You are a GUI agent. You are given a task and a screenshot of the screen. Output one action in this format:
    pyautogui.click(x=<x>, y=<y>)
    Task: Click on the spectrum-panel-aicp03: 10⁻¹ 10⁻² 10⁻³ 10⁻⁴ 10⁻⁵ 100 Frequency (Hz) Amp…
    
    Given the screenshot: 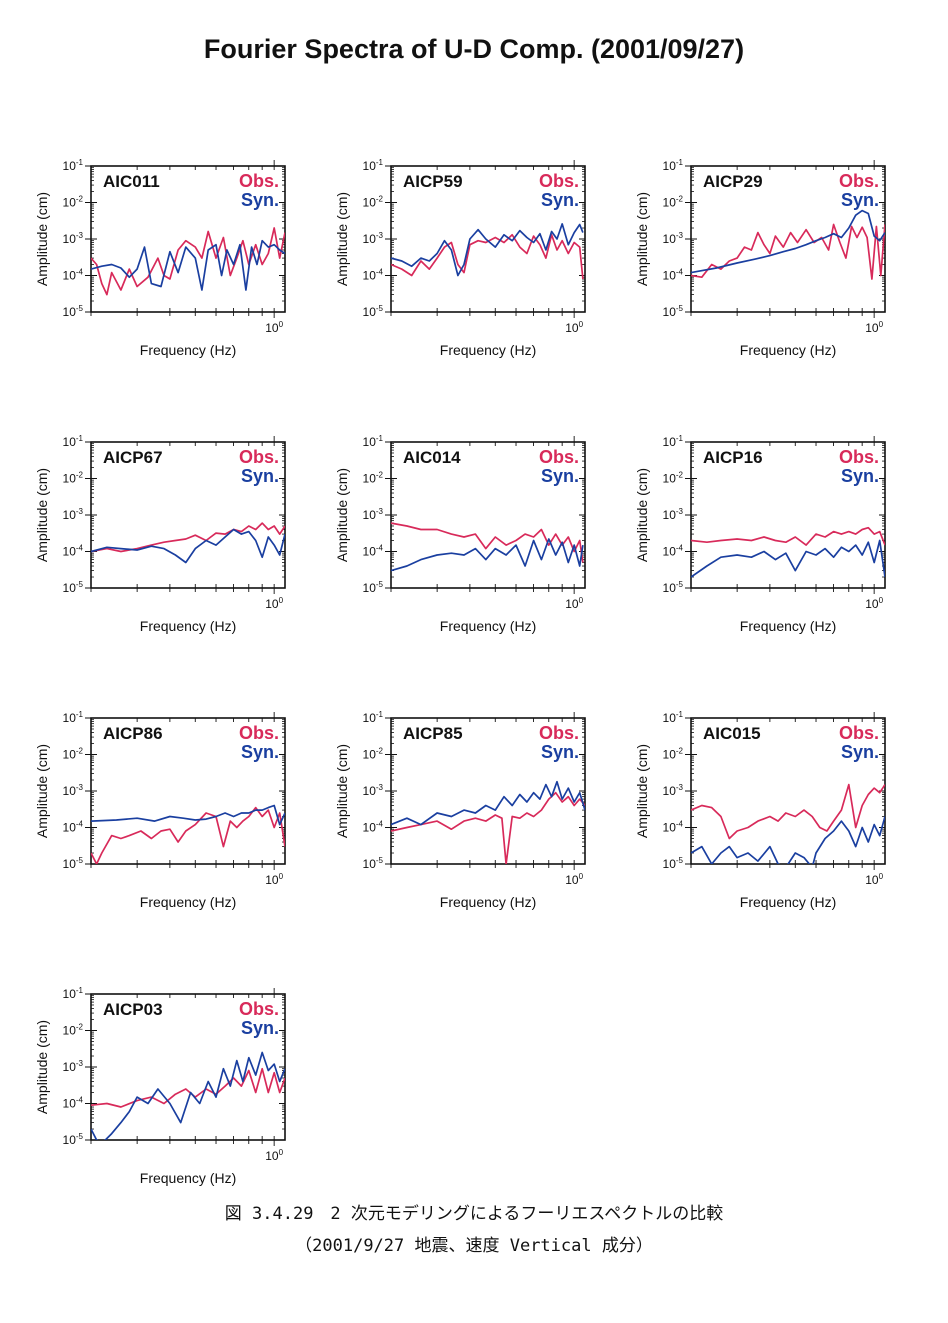 What is the action you would take?
    pyautogui.click(x=184, y=1097)
    